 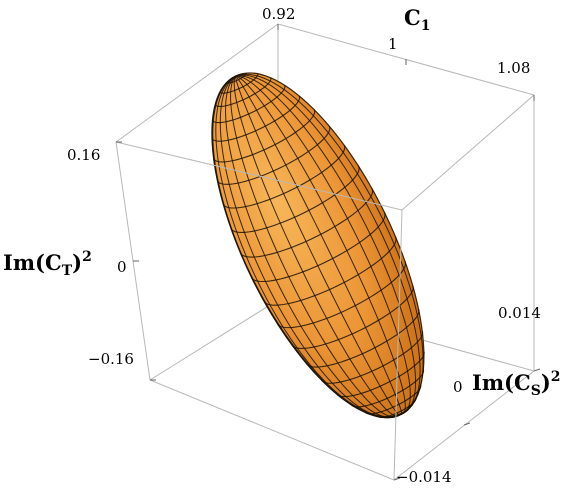 I want to click on c1-axis-label: C1, so click(x=417, y=19).